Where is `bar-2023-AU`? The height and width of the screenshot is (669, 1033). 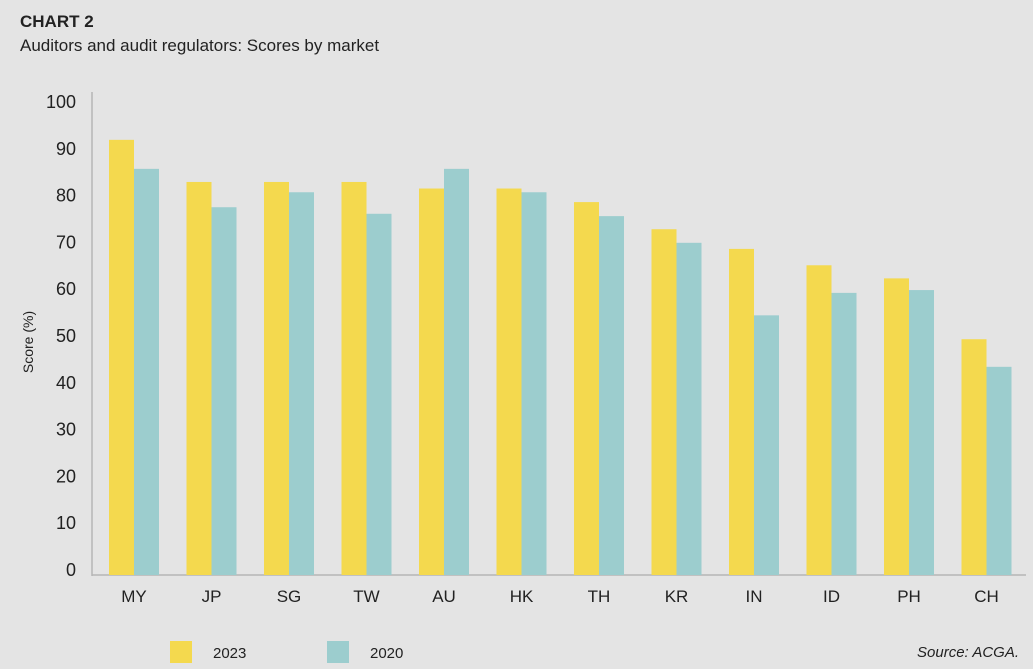 bar-2023-AU is located at coordinates (431, 382).